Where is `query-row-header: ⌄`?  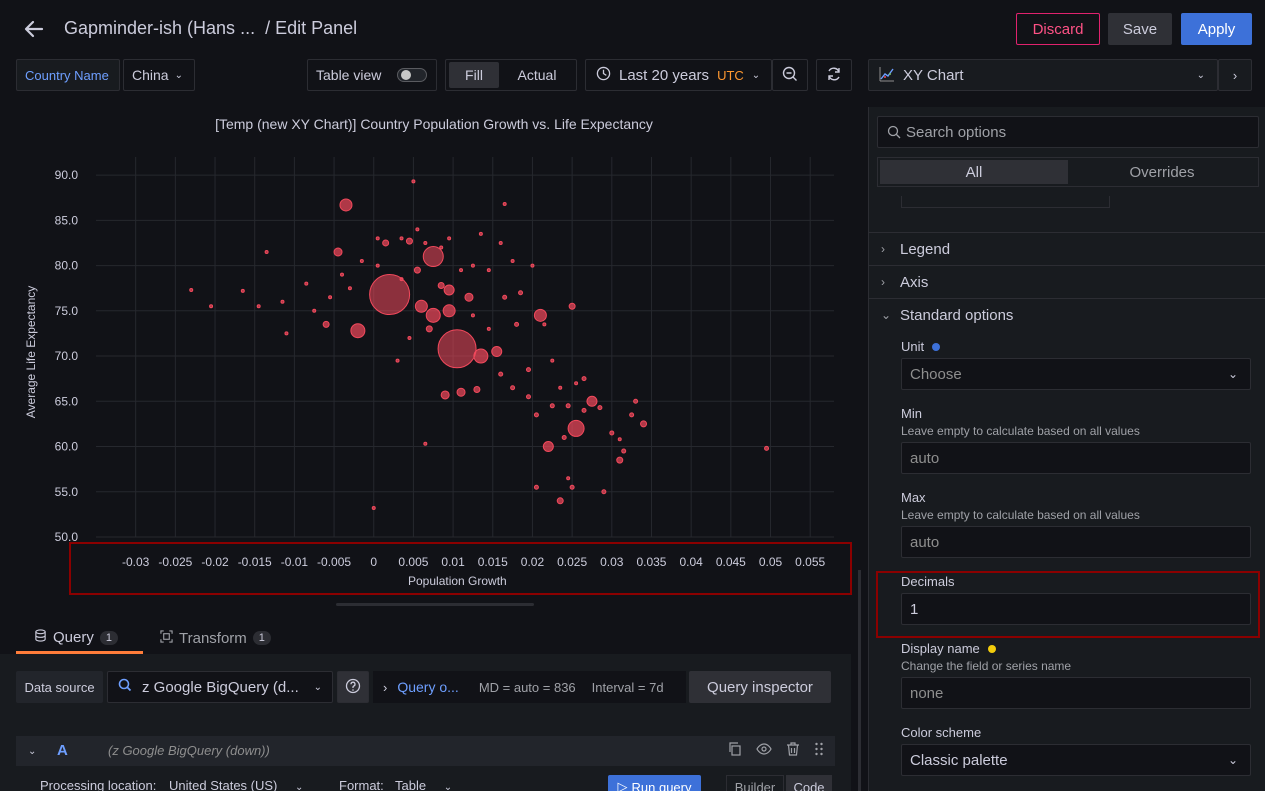
query-row-header: ⌄ is located at coordinates (425, 751).